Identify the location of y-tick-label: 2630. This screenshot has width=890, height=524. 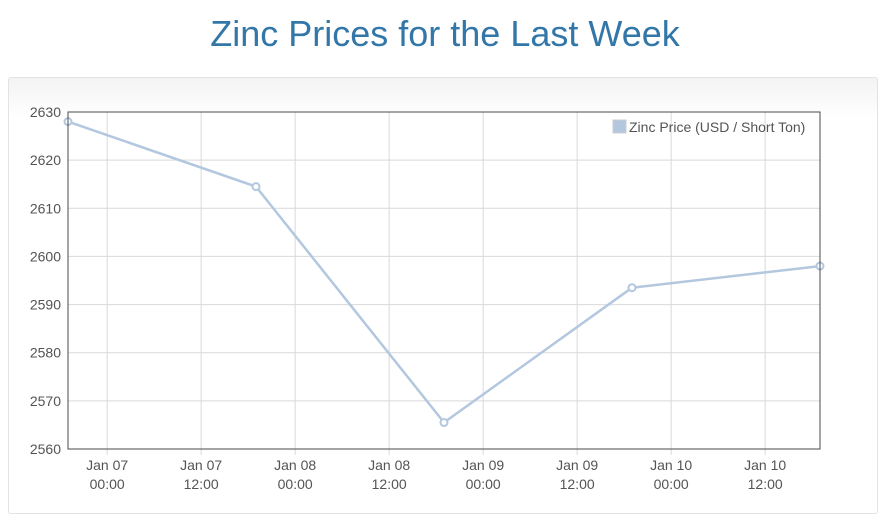
(45, 112).